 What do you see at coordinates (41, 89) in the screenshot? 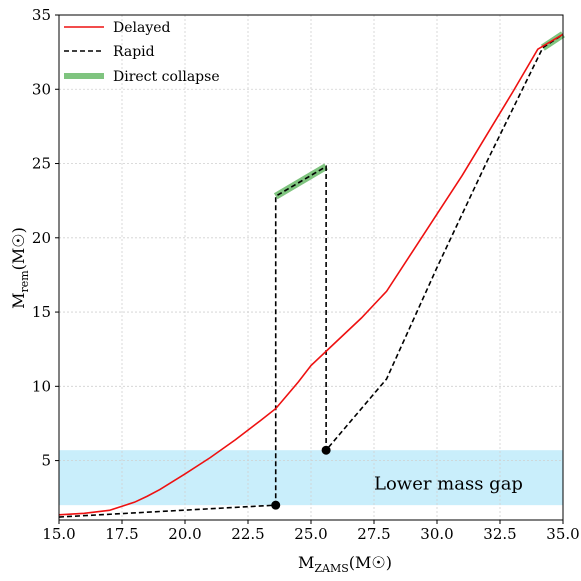
I see `y-tick-label: 30` at bounding box center [41, 89].